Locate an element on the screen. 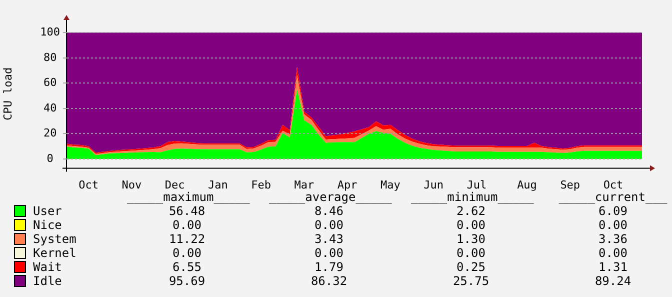  text: 2.62 is located at coordinates (471, 211).